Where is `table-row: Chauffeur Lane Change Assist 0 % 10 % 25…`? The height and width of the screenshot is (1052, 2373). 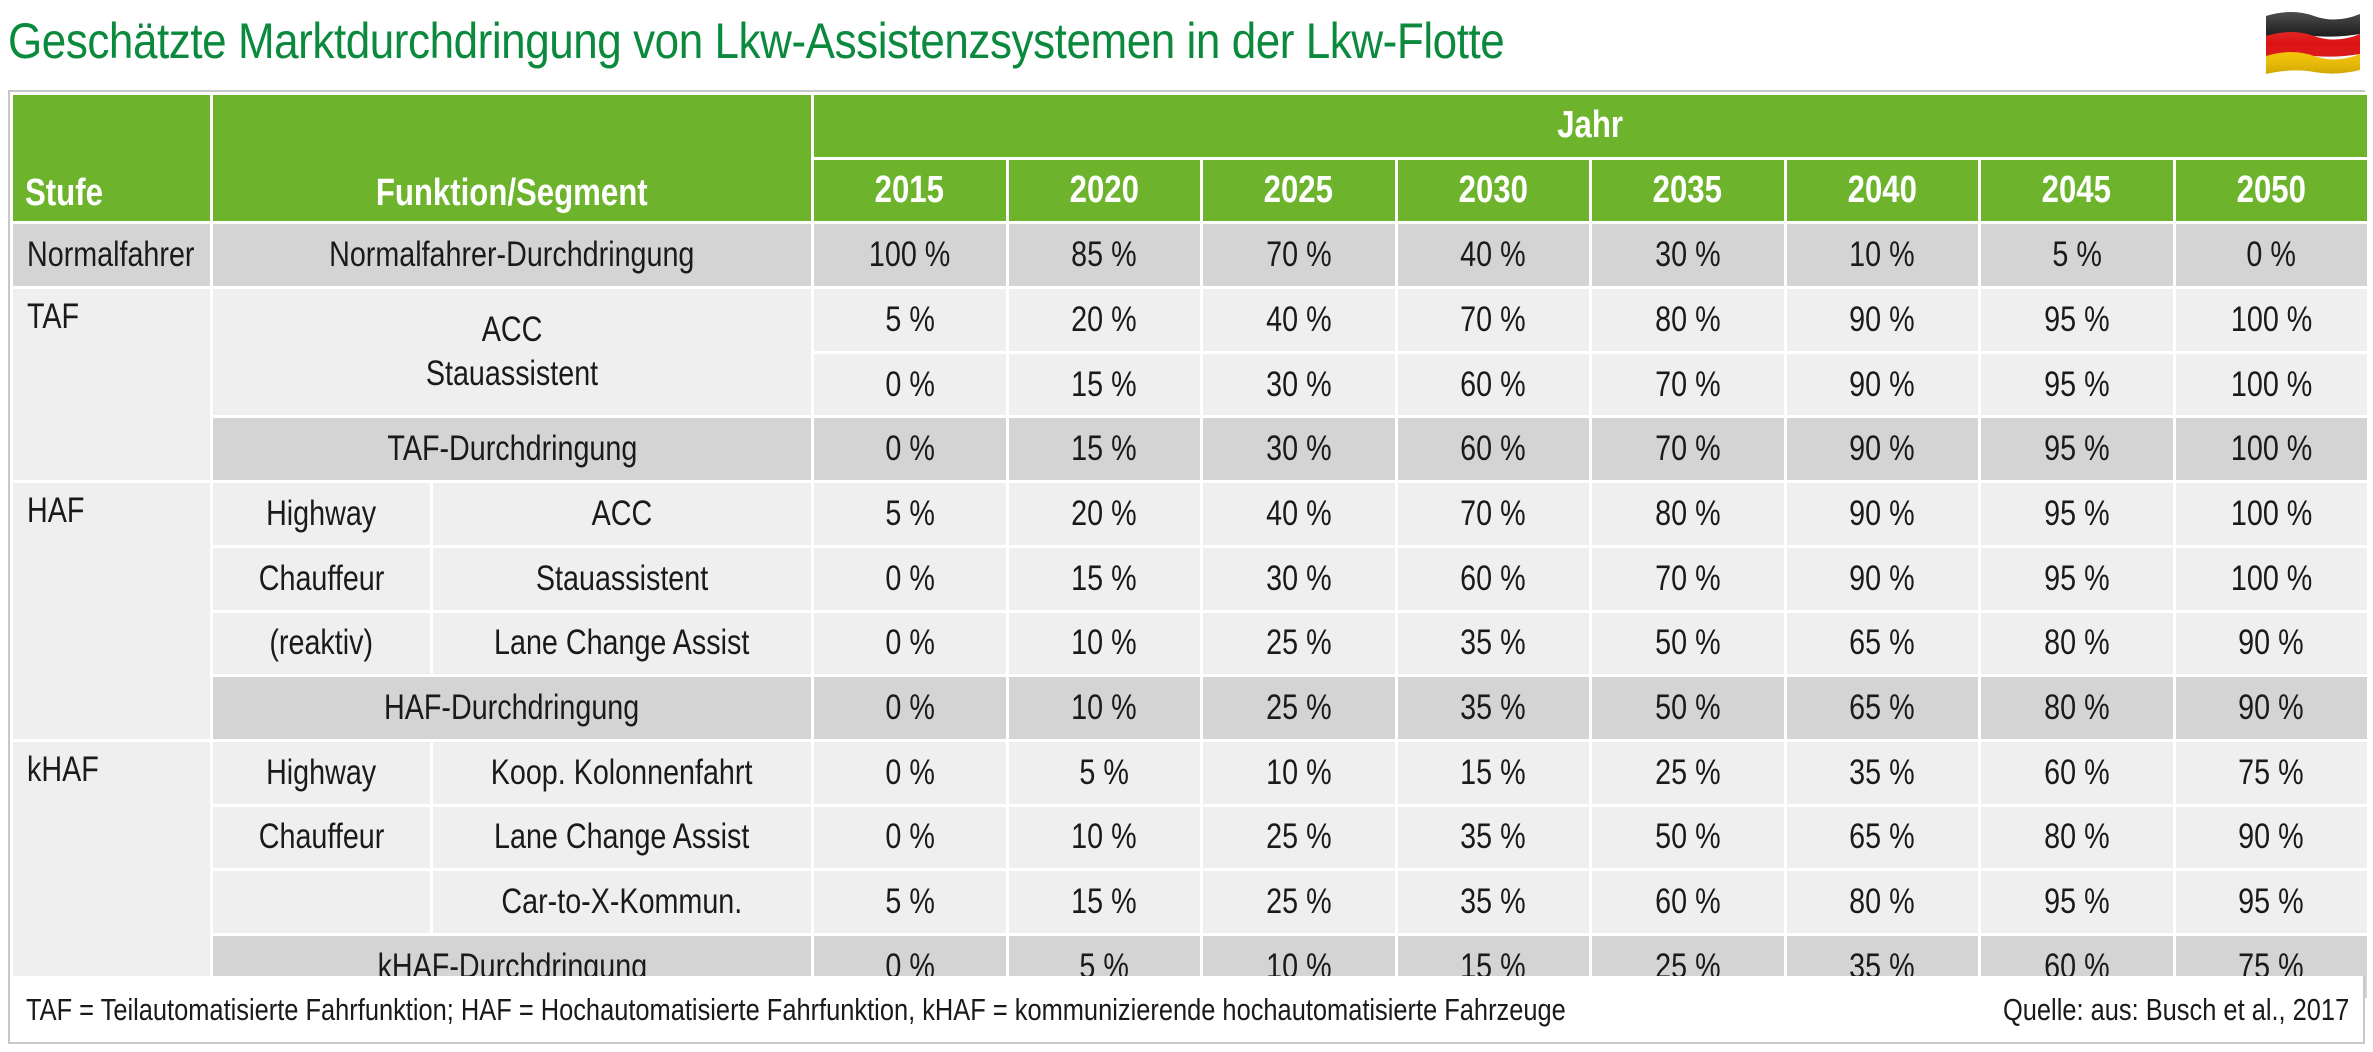 table-row: Chauffeur Lane Change Assist 0 % 10 % 25… is located at coordinates (1191, 837).